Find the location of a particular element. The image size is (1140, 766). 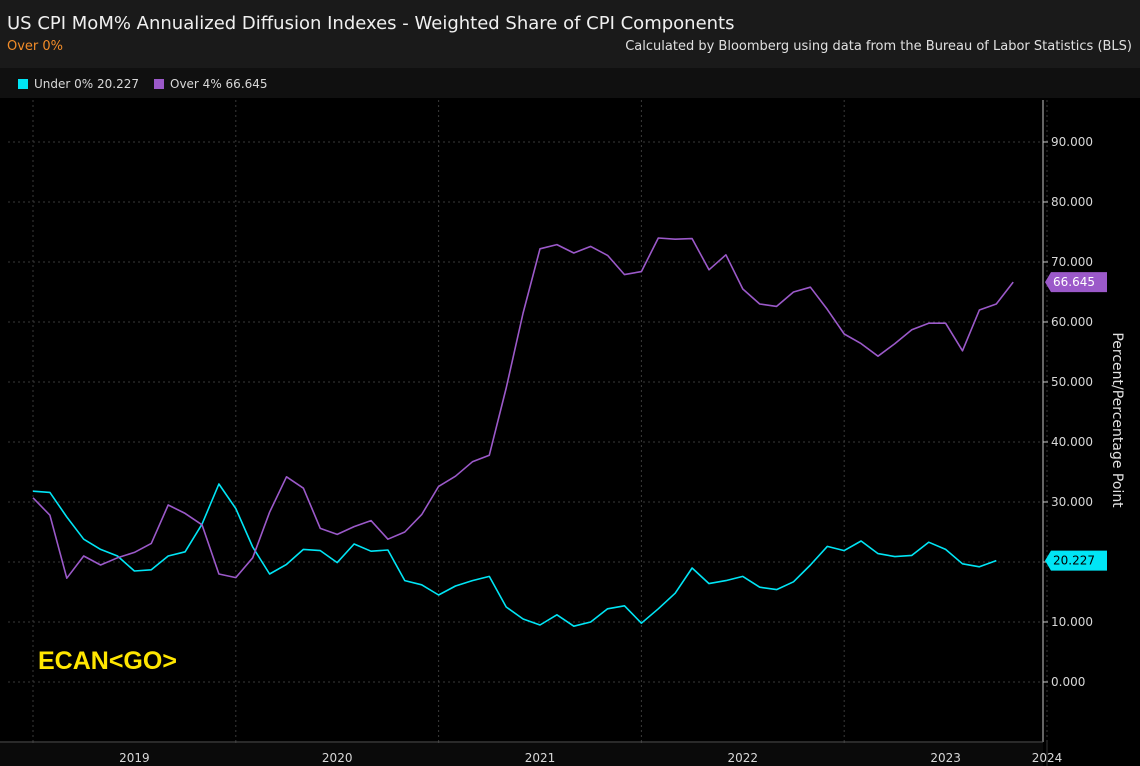

legend-value-over-4: 66.645 is located at coordinates (246, 84).